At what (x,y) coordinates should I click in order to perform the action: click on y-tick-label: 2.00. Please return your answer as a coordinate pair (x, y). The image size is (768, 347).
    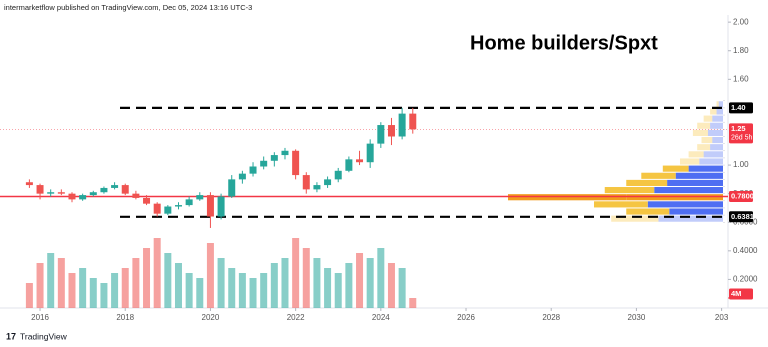
    Looking at the image, I should click on (741, 21).